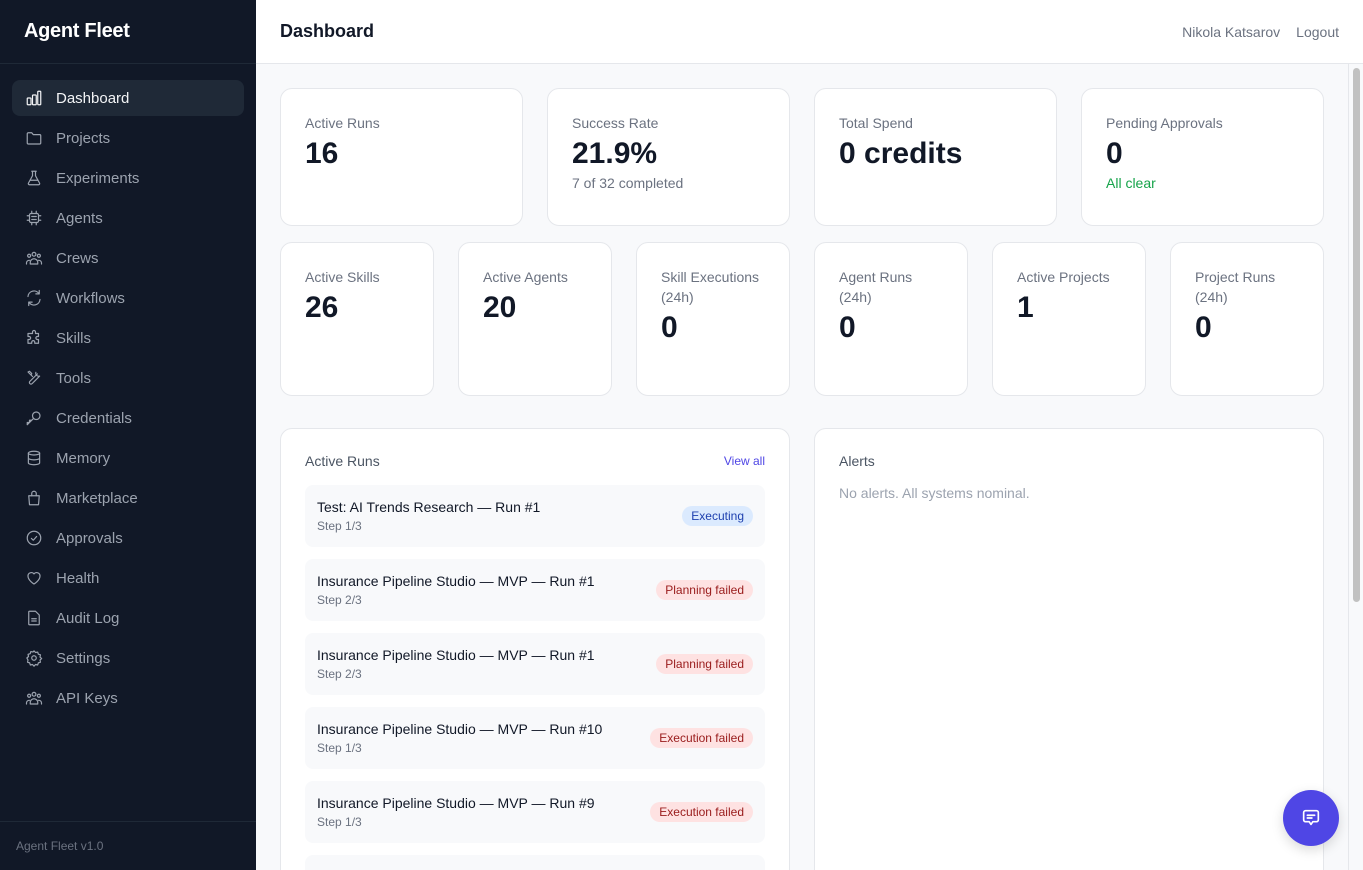 The height and width of the screenshot is (870, 1363). I want to click on sidebar-item-label: Workflows, so click(90, 298).